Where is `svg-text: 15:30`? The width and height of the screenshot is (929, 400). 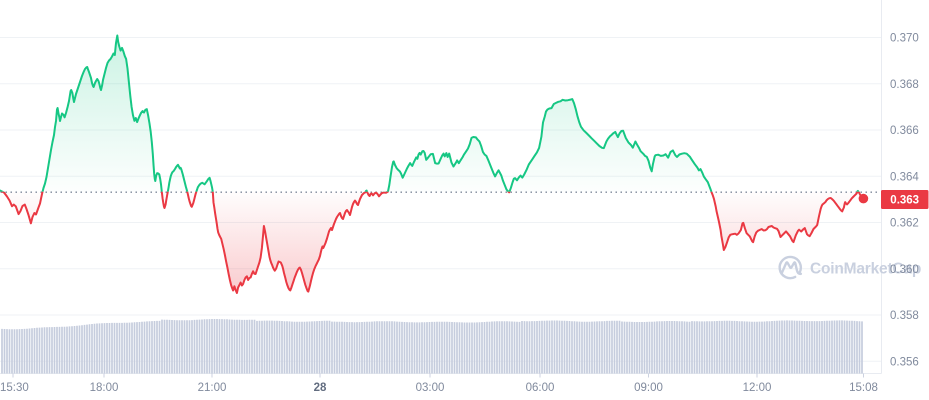 svg-text: 15:30 is located at coordinates (14, 388).